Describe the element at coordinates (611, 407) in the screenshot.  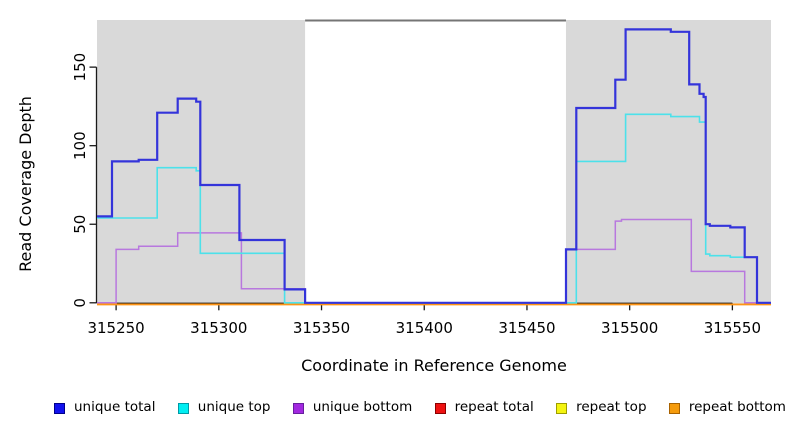
I see `legend-label-repeat-top: repeat top` at that location.